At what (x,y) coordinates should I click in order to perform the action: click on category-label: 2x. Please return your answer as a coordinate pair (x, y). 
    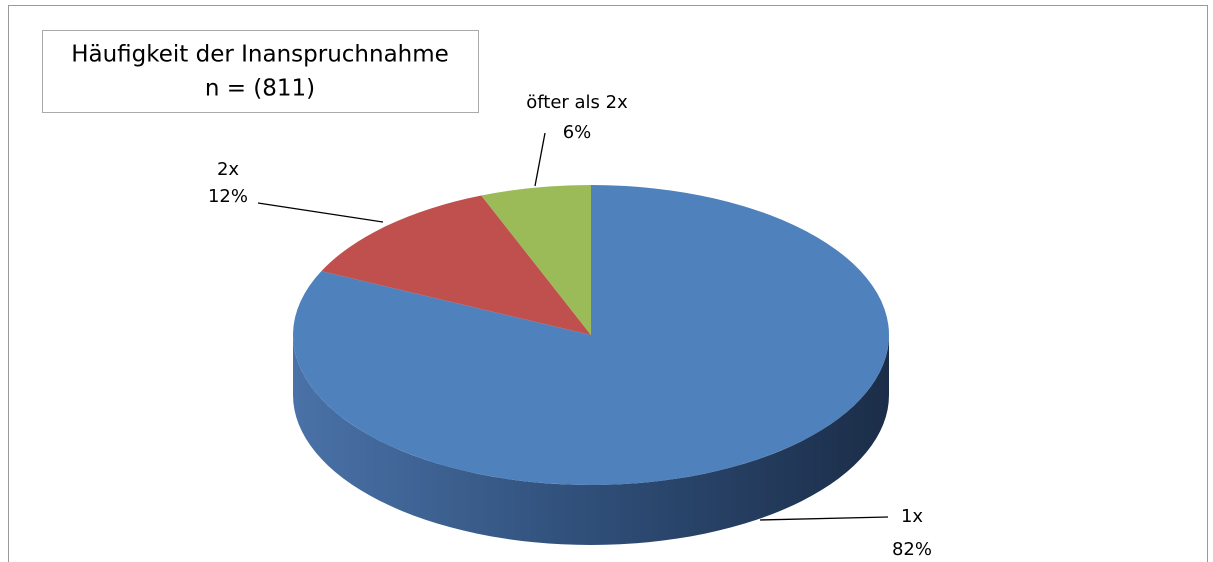
    Looking at the image, I should click on (228, 169).